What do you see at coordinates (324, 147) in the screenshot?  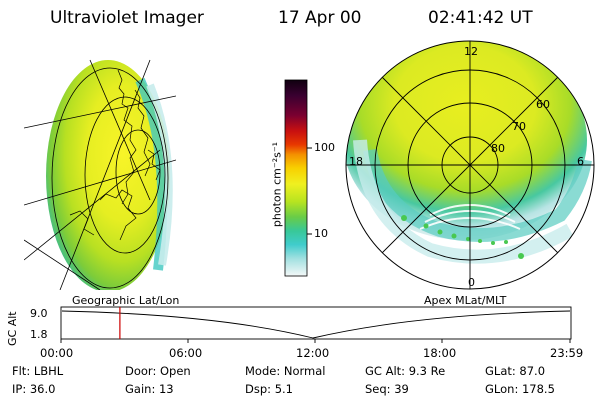 I see `colorbar-tick-100: 100` at bounding box center [324, 147].